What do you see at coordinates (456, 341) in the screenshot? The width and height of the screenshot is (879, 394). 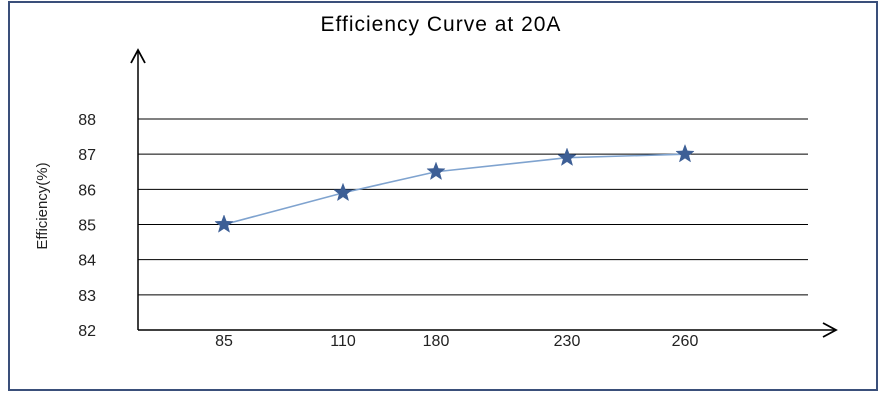 I see `x-tick-labels: 85 110 180 230 260` at bounding box center [456, 341].